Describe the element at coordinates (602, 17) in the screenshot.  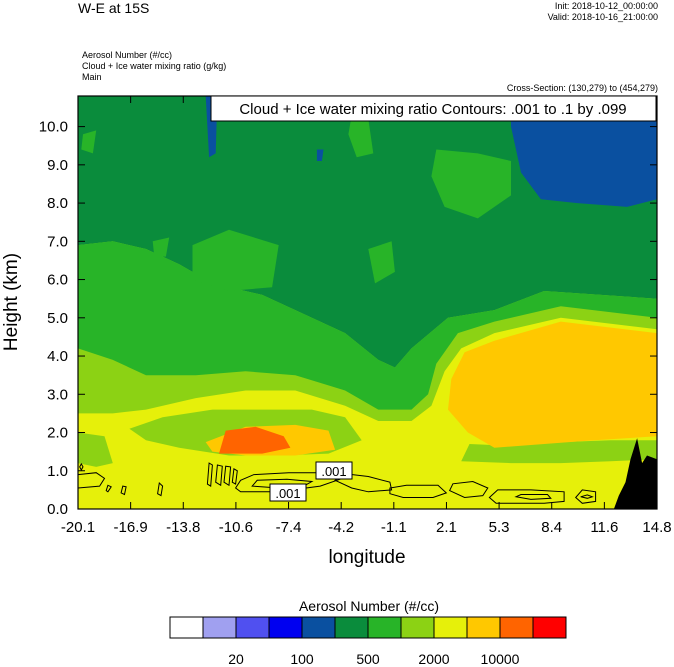
I see `valid-time: Valid: 2018-10-16_21:00:00` at that location.